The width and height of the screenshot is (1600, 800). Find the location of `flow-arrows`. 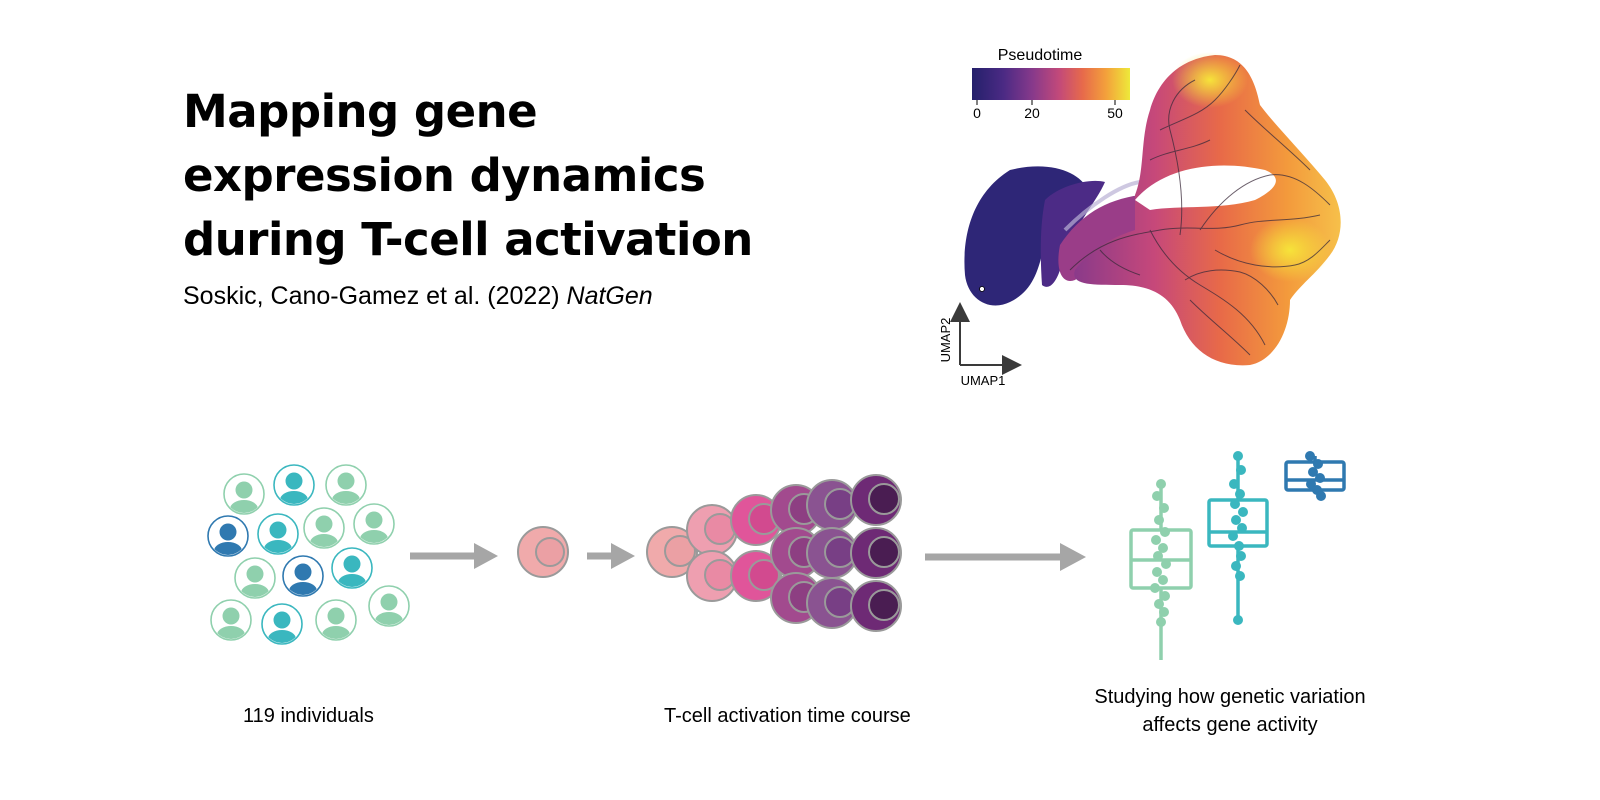

flow-arrows is located at coordinates (748, 557).